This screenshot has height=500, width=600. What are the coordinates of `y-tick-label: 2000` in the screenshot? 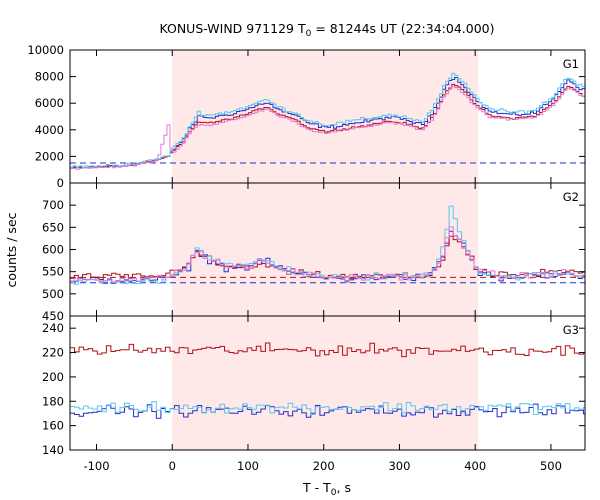 It's located at (49, 156).